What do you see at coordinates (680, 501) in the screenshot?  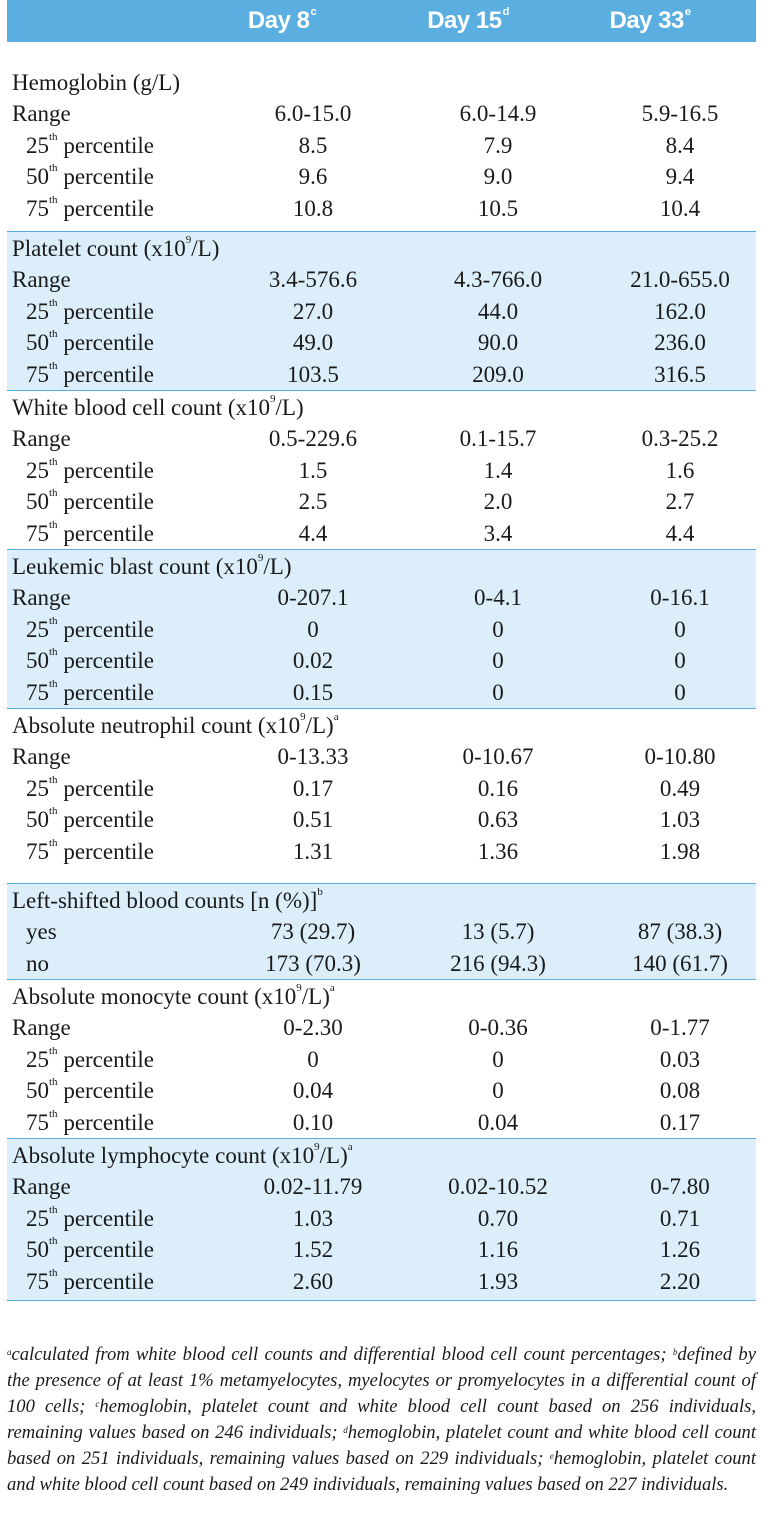 I see `table-cell: 2.7` at bounding box center [680, 501].